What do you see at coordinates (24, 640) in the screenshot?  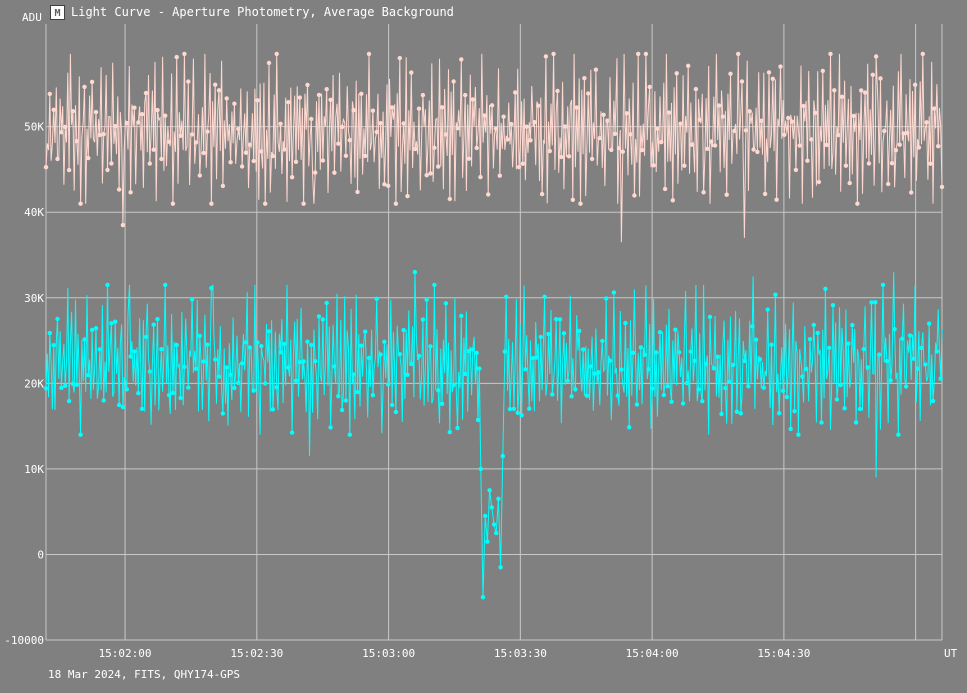 I see `y-tick-label-6: -10000` at bounding box center [24, 640].